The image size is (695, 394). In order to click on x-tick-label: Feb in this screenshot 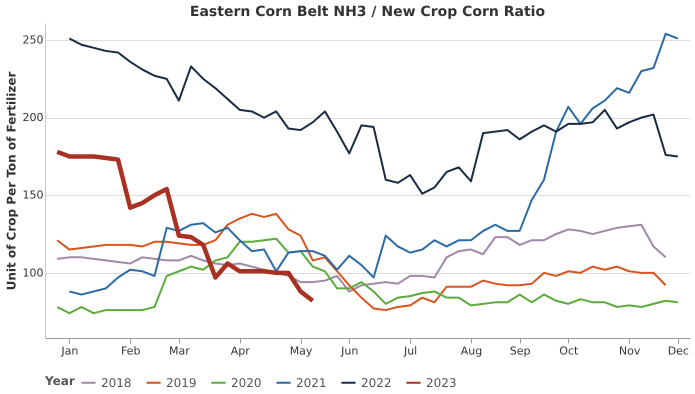, I will do `click(130, 351)`.